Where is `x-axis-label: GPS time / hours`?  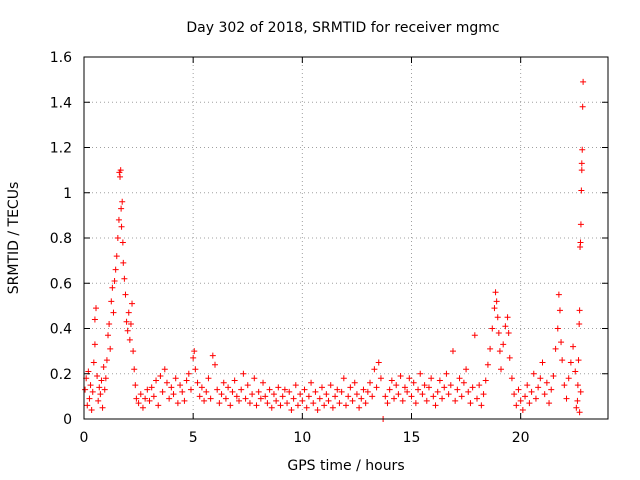 x-axis-label: GPS time / hours is located at coordinates (345, 466).